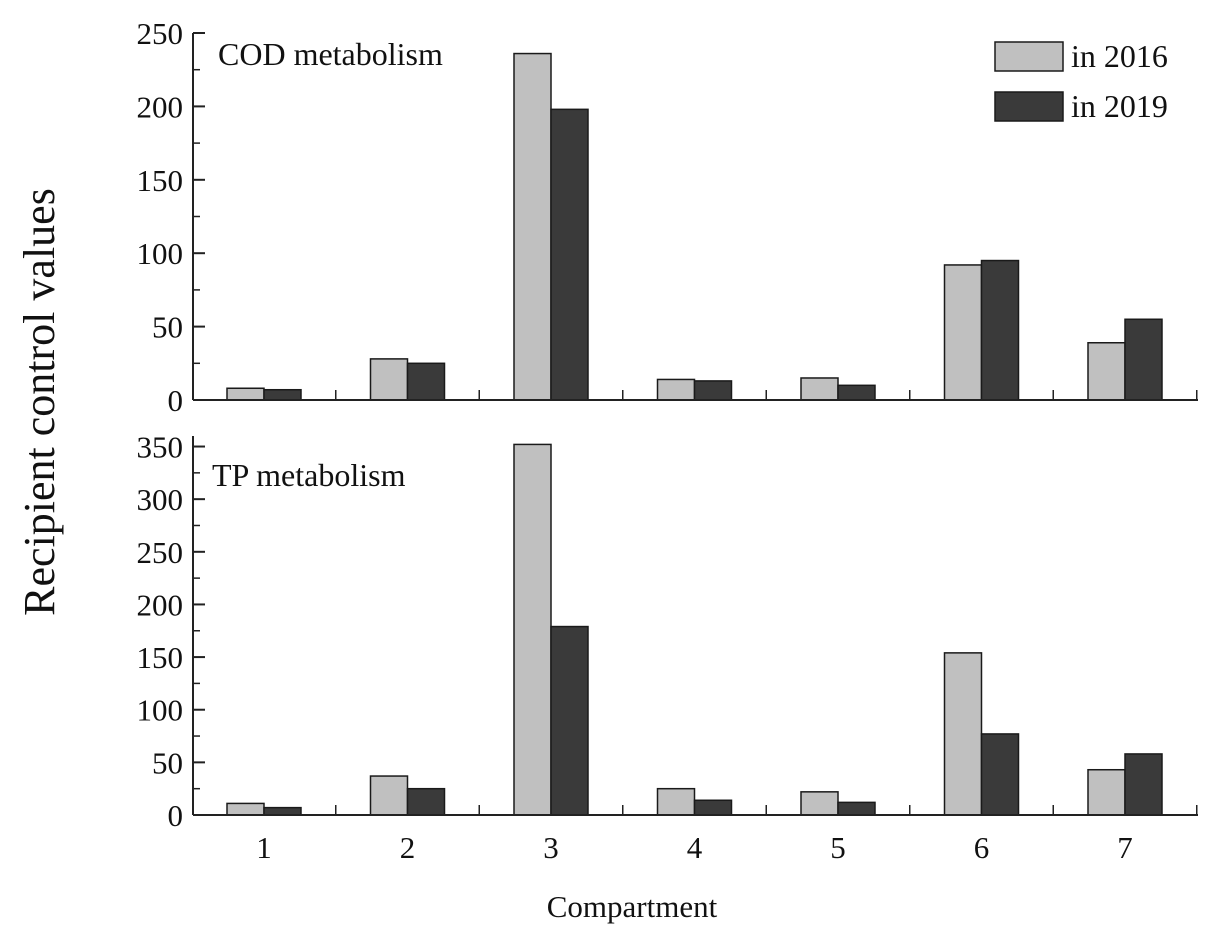 The image size is (1213, 933). Describe the element at coordinates (1029, 56) in the screenshot. I see `legend-swatch-2016` at that location.